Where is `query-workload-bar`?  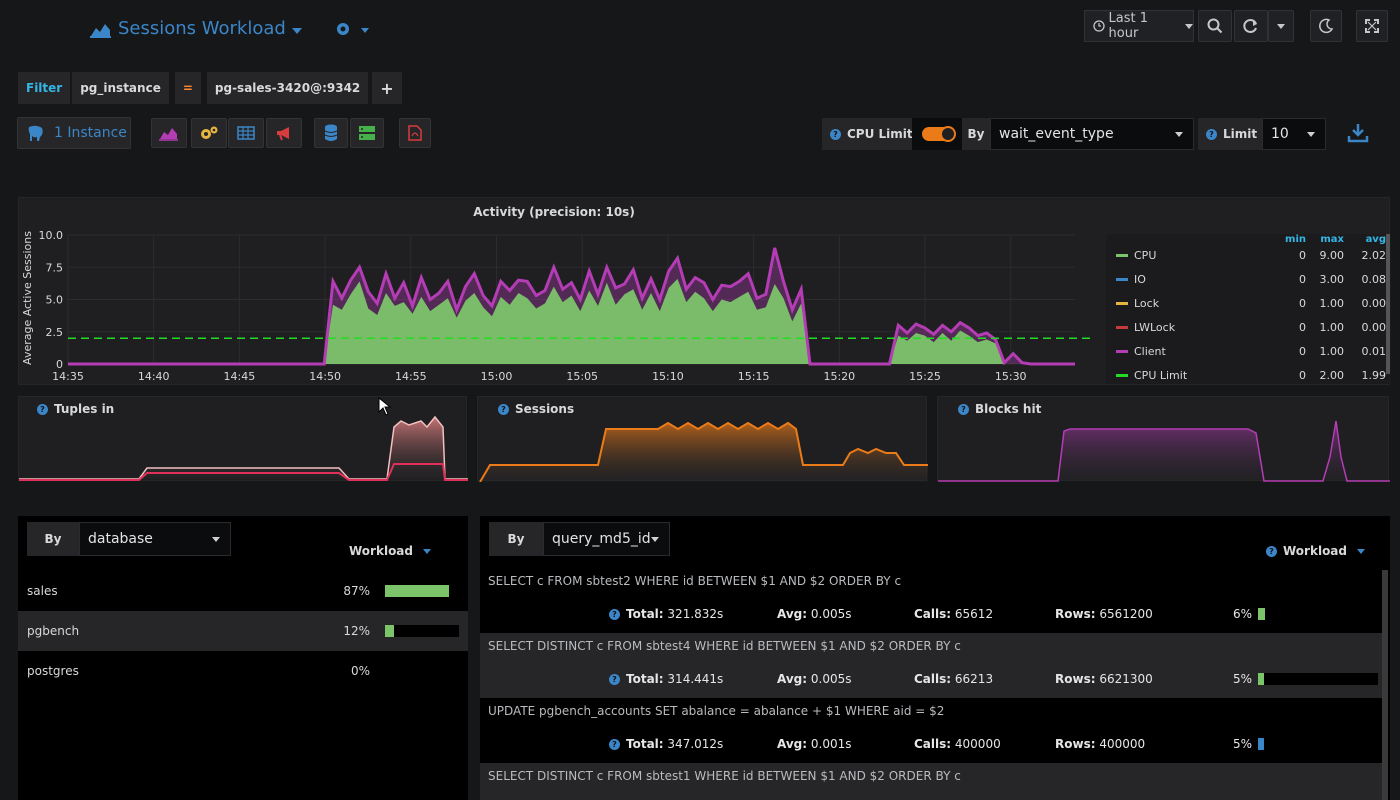 query-workload-bar is located at coordinates (1318, 679).